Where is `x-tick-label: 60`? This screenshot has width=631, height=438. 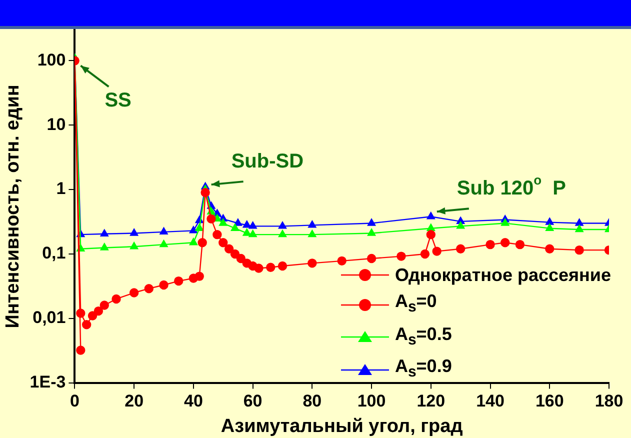
x-tick-label: 60 is located at coordinates (252, 401).